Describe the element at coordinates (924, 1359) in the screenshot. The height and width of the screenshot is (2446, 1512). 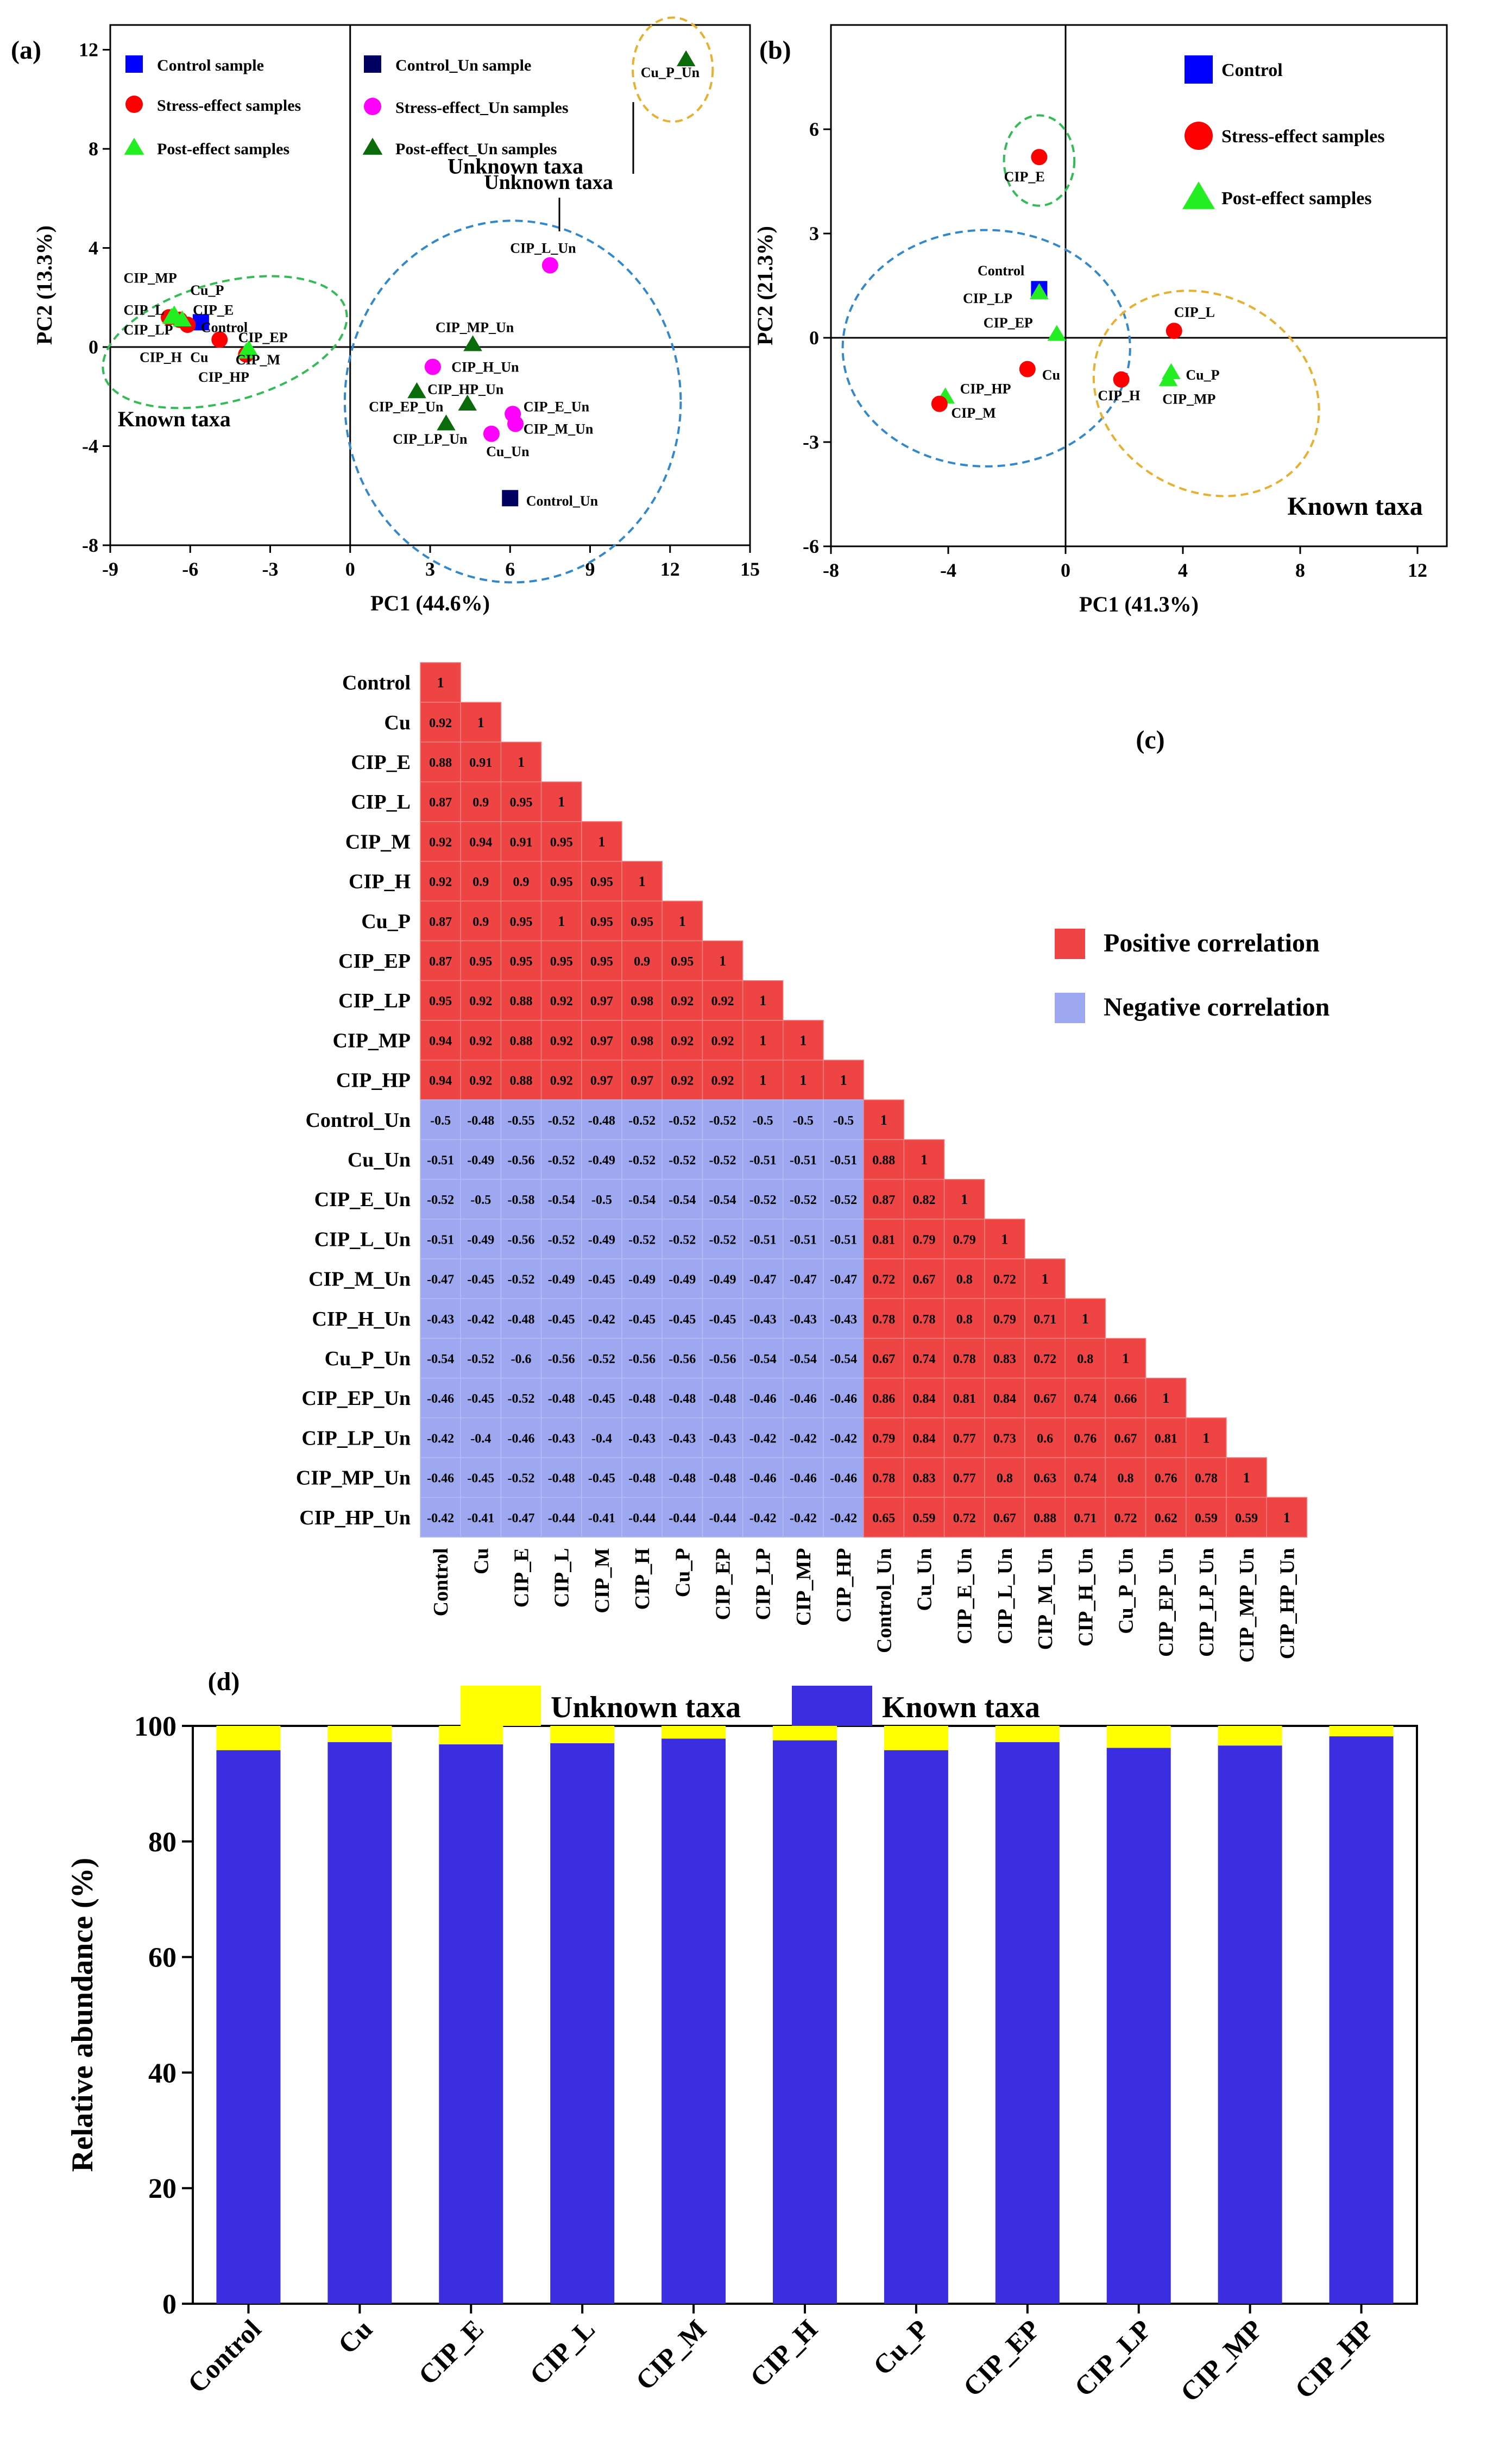
I see `heatmap-cell-value: 0.74` at that location.